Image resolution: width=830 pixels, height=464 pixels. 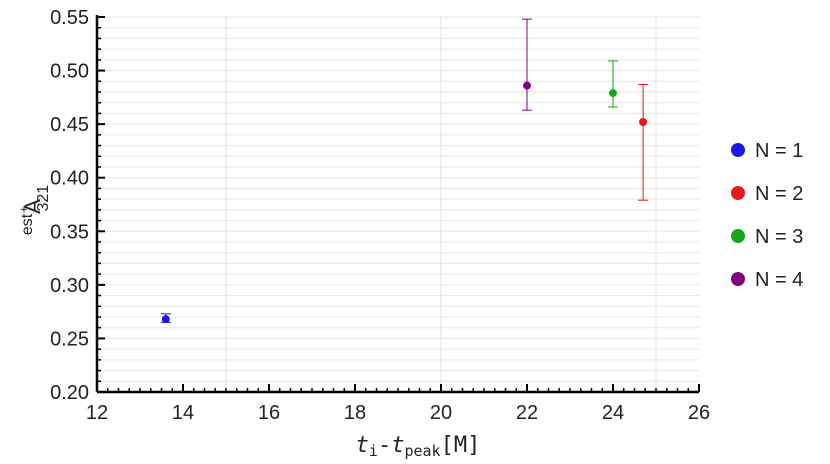 I want to click on y-tick-label: 0.45, so click(x=69, y=125).